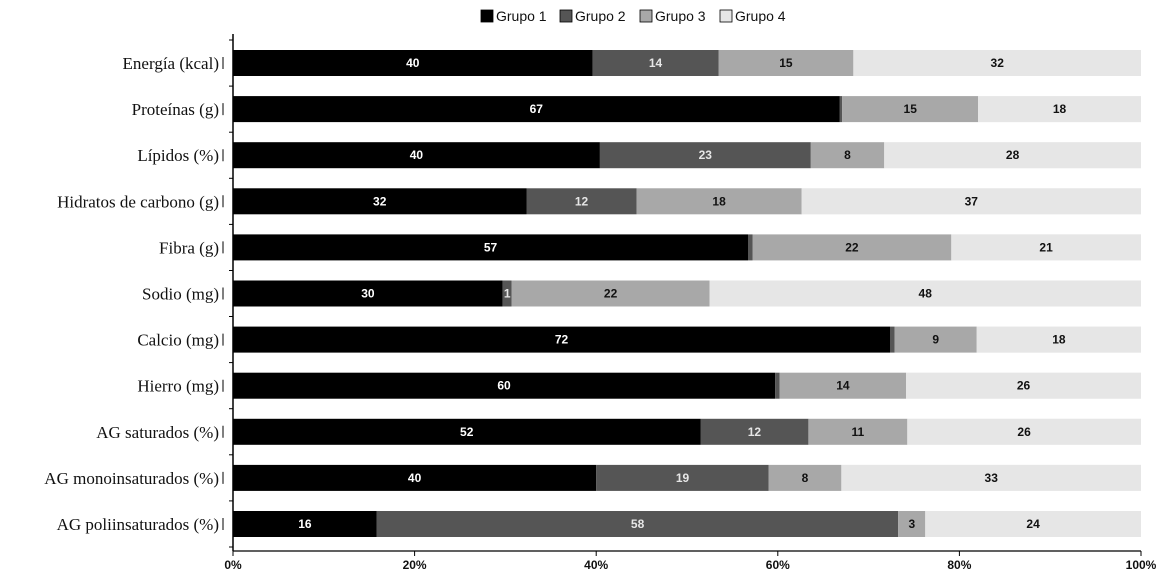 Image resolution: width=1166 pixels, height=575 pixels. I want to click on data-label: 72, so click(562, 340).